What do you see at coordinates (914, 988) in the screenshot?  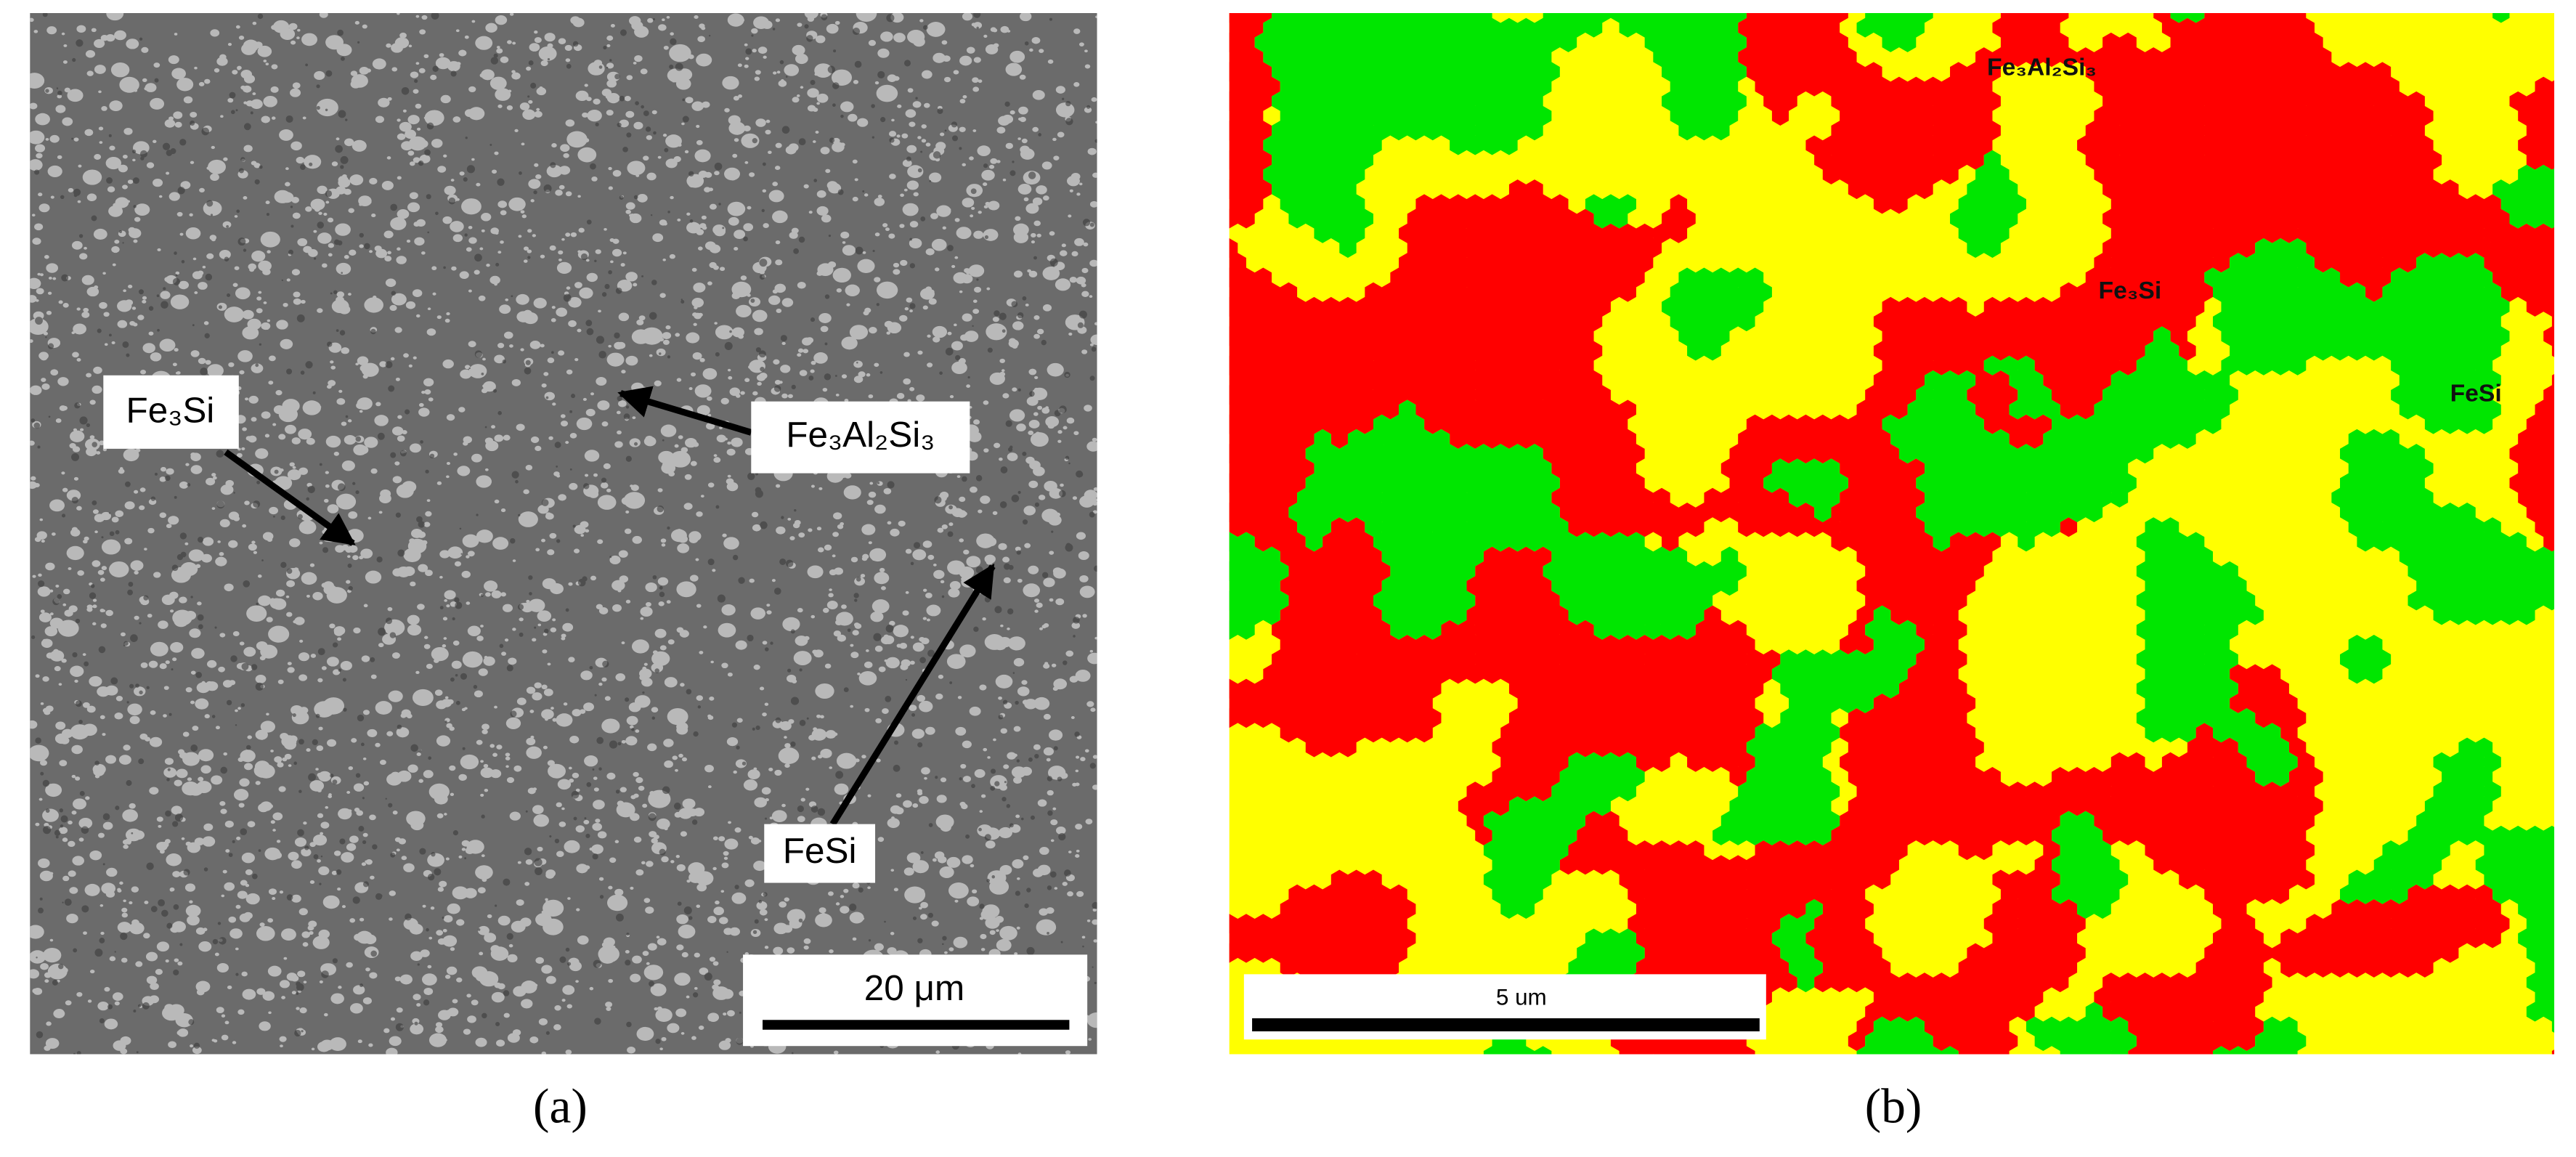 I see `scale-label: 20 μm` at bounding box center [914, 988].